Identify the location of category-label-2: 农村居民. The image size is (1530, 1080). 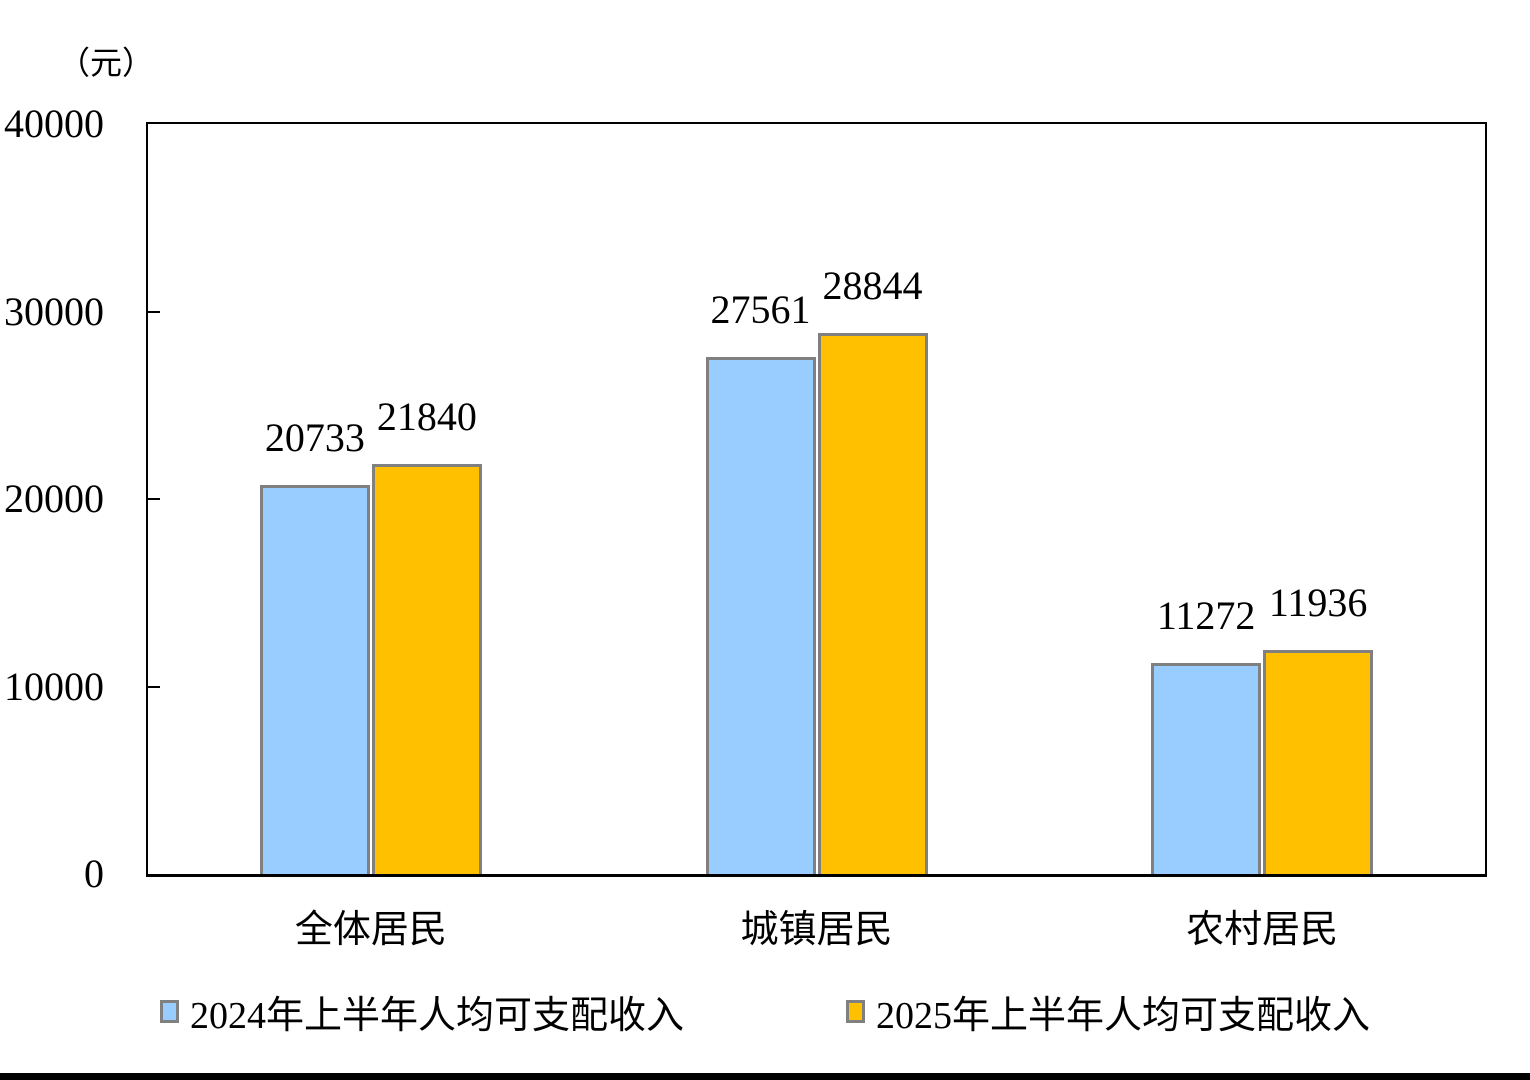
(1262, 930).